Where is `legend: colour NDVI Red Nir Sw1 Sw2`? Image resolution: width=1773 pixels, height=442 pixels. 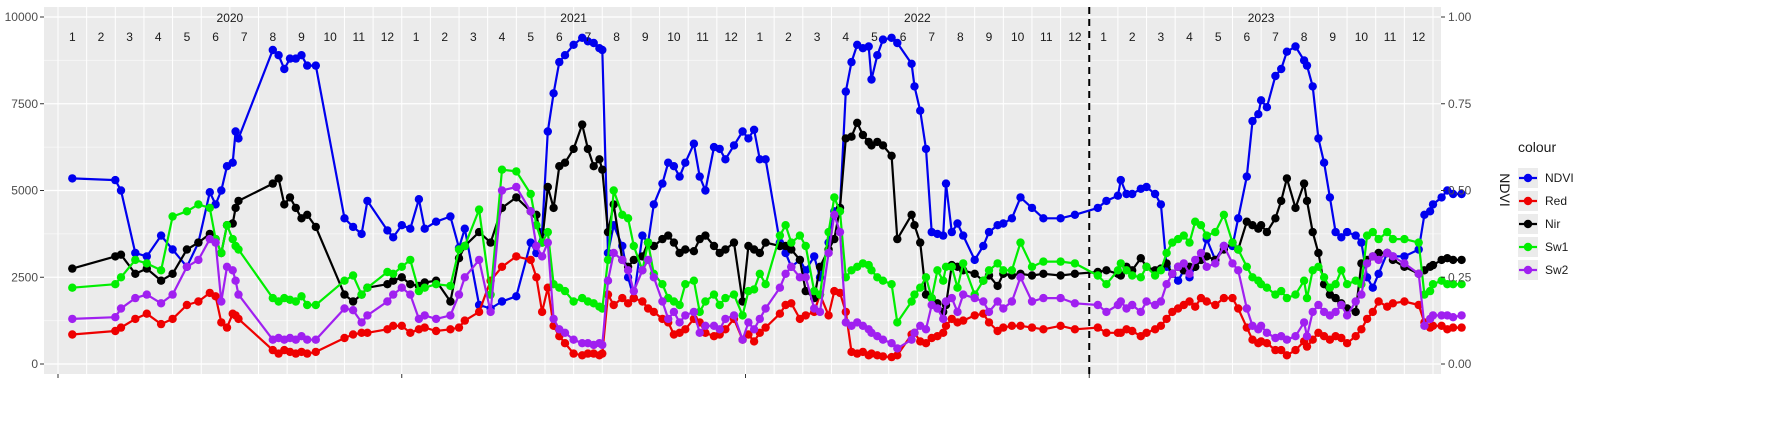
legend: colour NDVI Red Nir Sw1 Sw2 is located at coordinates (1546, 209).